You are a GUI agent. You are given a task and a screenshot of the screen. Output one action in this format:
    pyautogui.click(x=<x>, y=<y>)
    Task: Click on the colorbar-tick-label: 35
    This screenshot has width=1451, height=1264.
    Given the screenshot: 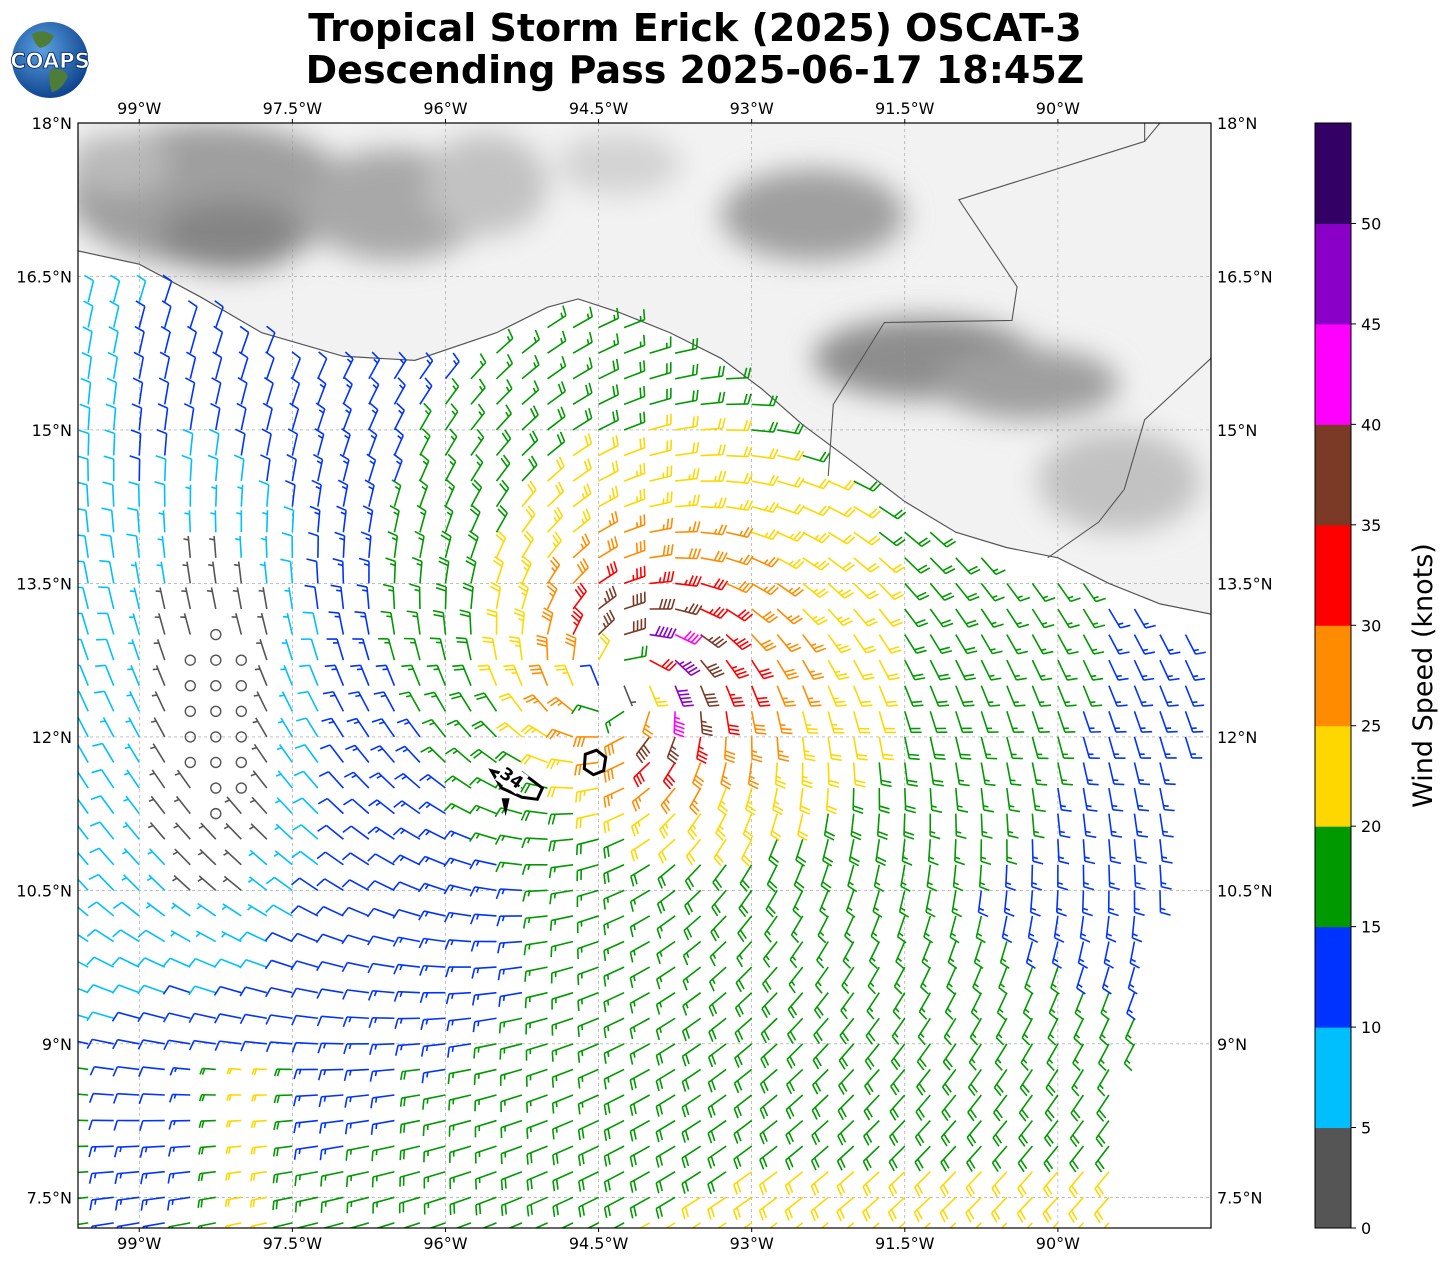 What is the action you would take?
    pyautogui.click(x=1371, y=525)
    